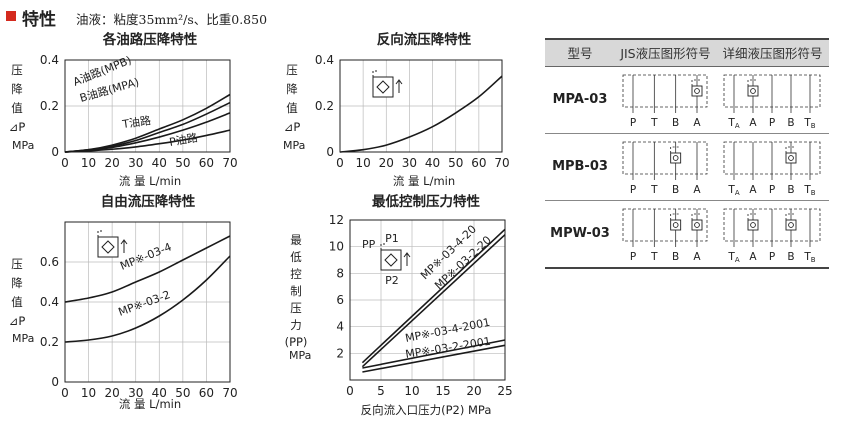 This screenshot has height=425, width=867. I want to click on check-valve-symbol-icon, so click(112, 244).